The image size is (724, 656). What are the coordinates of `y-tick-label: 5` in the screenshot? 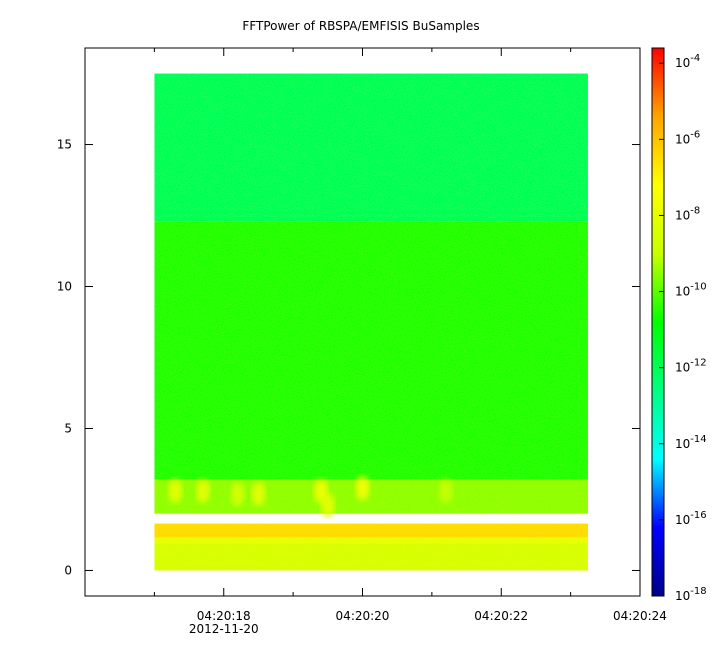 It's located at (68, 428).